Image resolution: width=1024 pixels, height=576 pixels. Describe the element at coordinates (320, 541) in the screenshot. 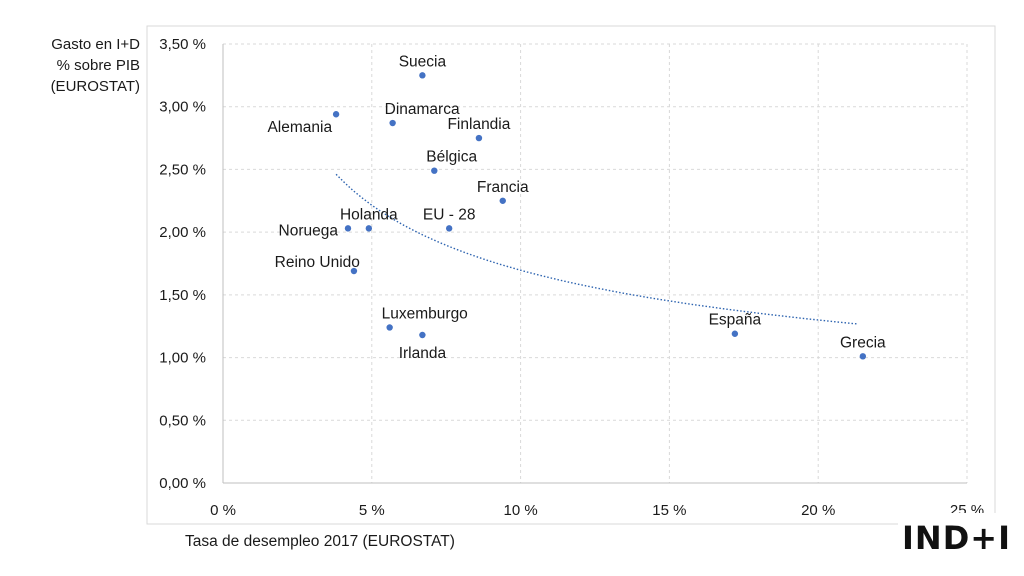

I see `x-axis-title: Tasa de desempleo 2017 (EUROSTAT)` at that location.